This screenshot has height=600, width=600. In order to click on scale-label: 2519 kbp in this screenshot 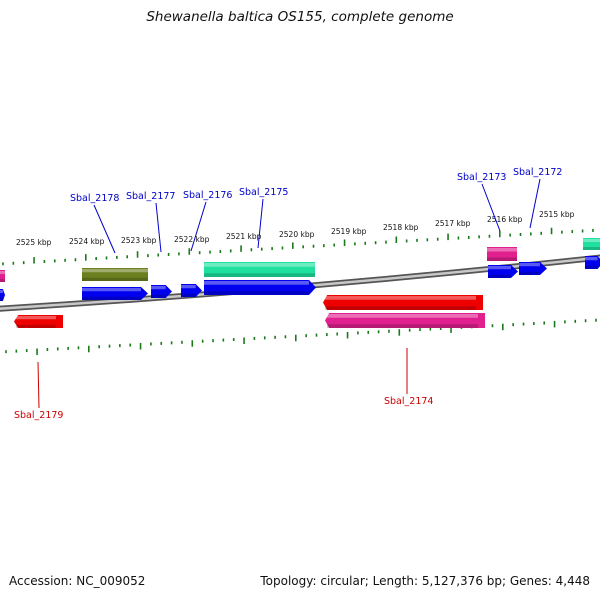, I will do `click(349, 231)`.